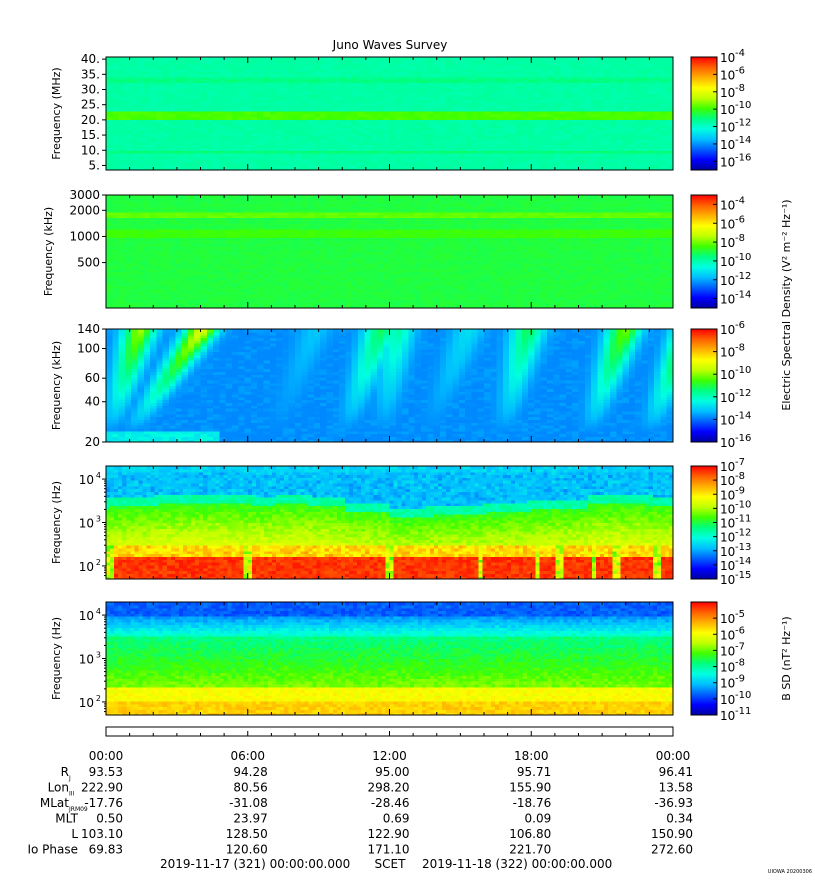  What do you see at coordinates (743, 123) in the screenshot?
I see `colorbar-tick-exponent: -12` at bounding box center [743, 123].